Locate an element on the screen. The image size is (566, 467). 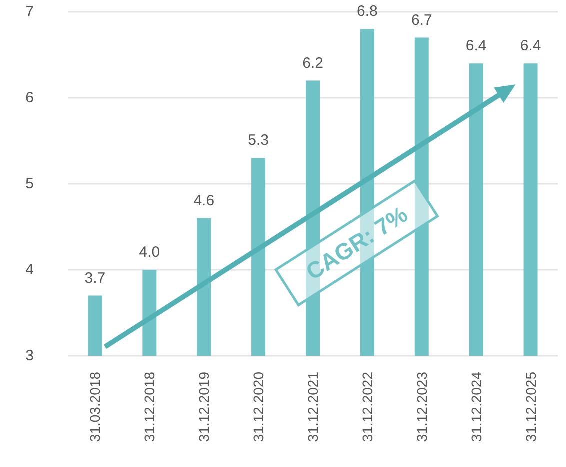
x-tick-label: 31.12.2025 is located at coordinates (530, 407).